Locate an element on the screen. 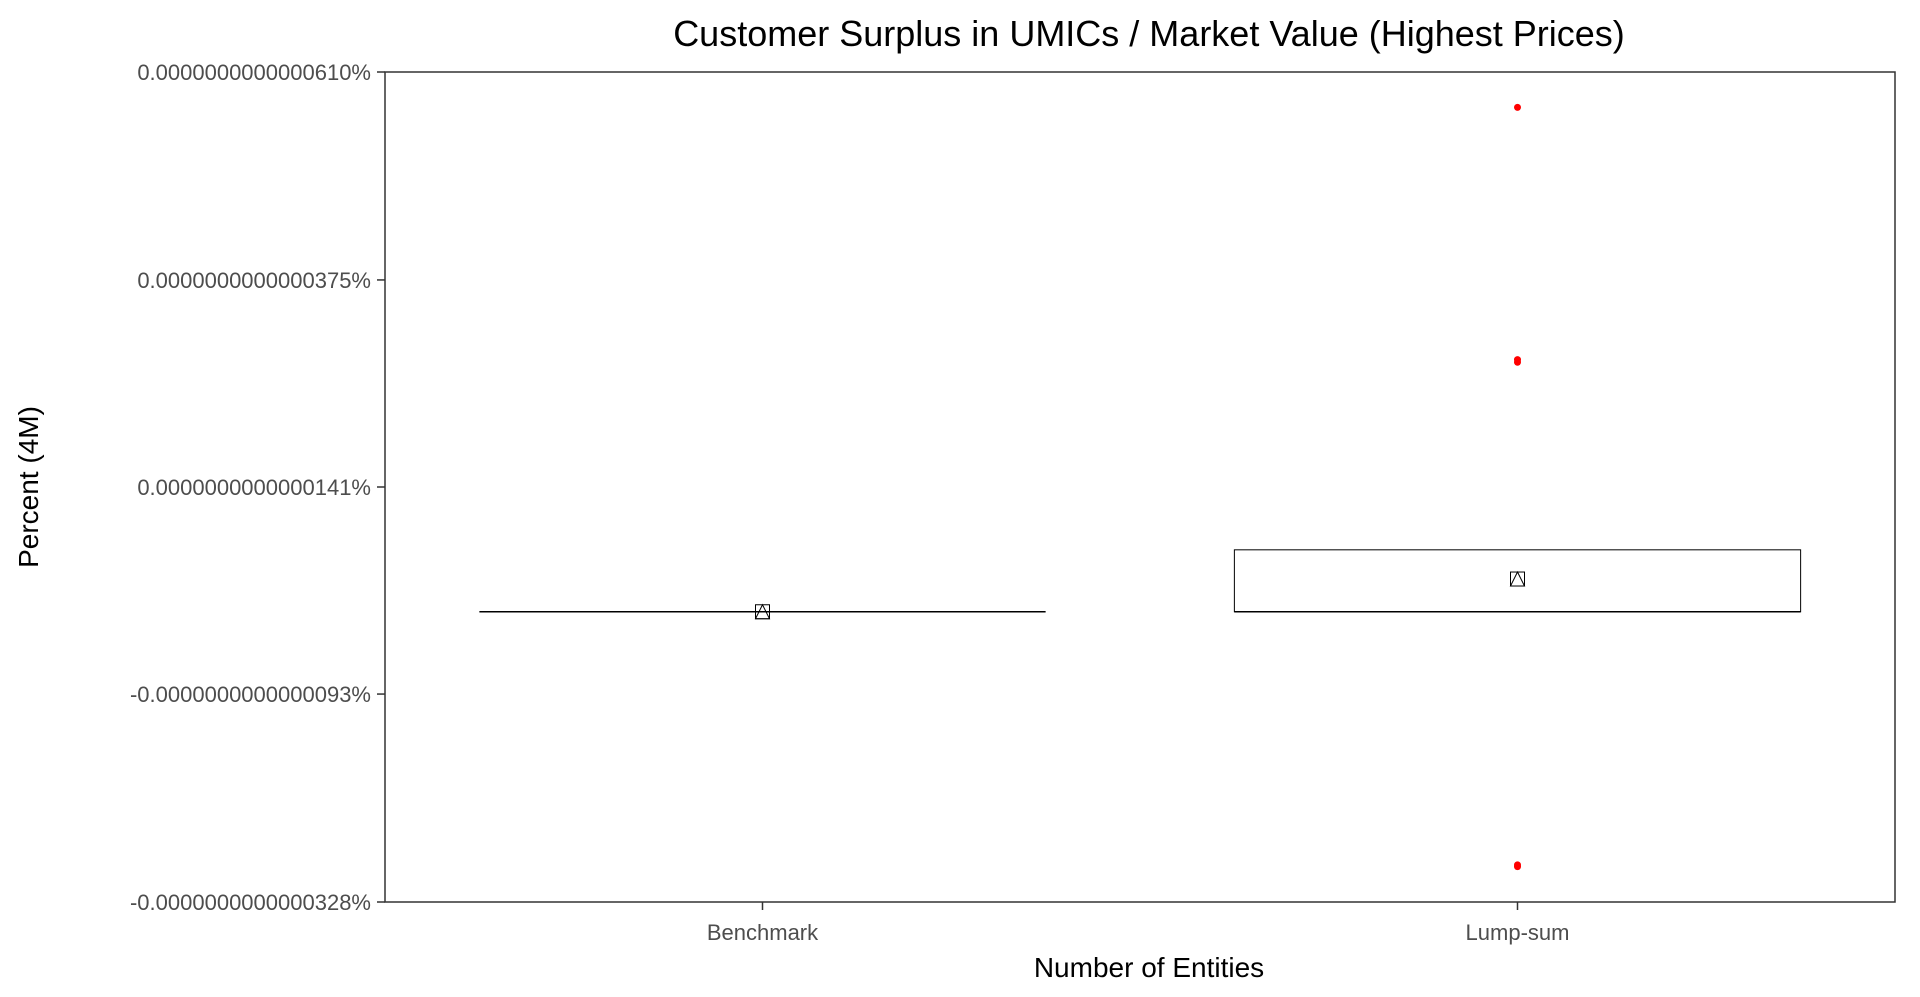  x-axis-title: Number of Entities is located at coordinates (1149, 967).